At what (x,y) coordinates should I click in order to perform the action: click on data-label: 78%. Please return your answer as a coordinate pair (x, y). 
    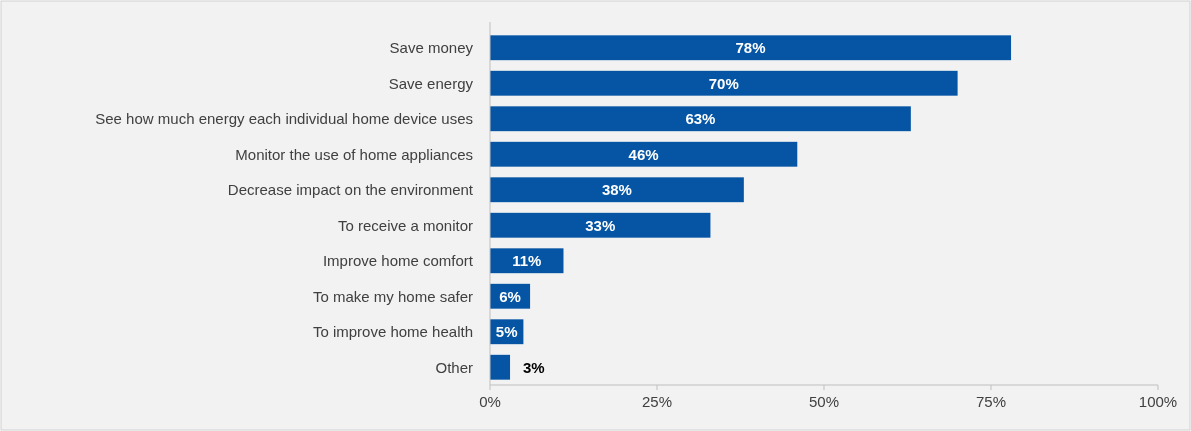
    Looking at the image, I should click on (750, 47).